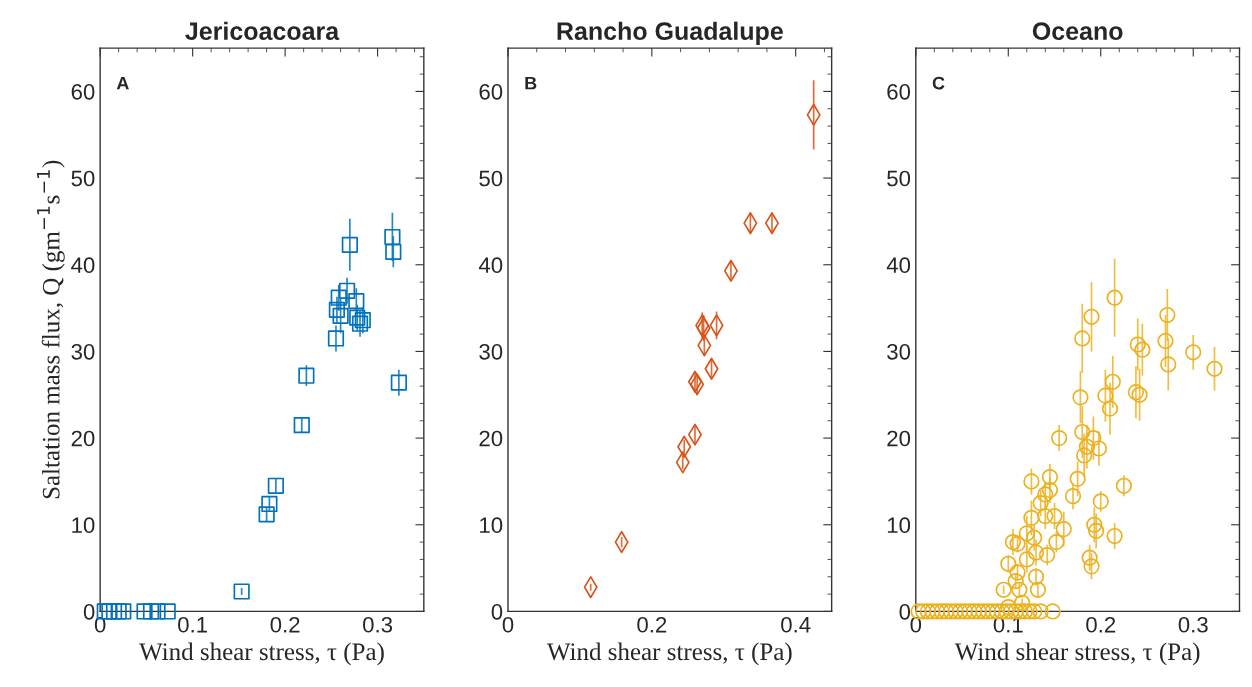 This screenshot has width=1252, height=687. Describe the element at coordinates (670, 33) in the screenshot. I see `chart-title: Rancho Guadalupe` at that location.